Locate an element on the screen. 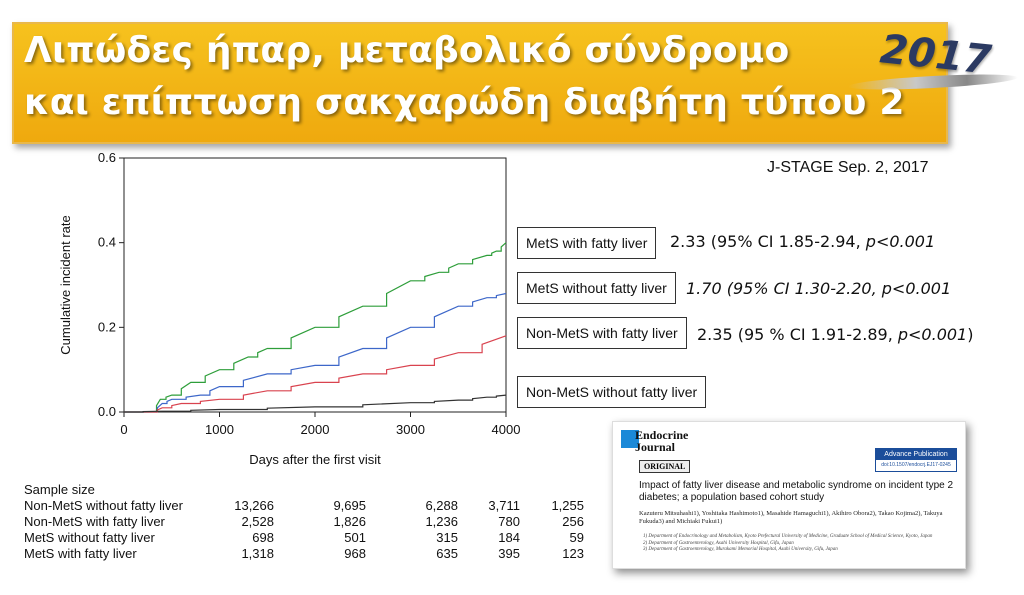  hazard-ratio-nonmets-fatty: 2.35 (95 % CI 1.91-2.89, p<0.001) is located at coordinates (835, 334).